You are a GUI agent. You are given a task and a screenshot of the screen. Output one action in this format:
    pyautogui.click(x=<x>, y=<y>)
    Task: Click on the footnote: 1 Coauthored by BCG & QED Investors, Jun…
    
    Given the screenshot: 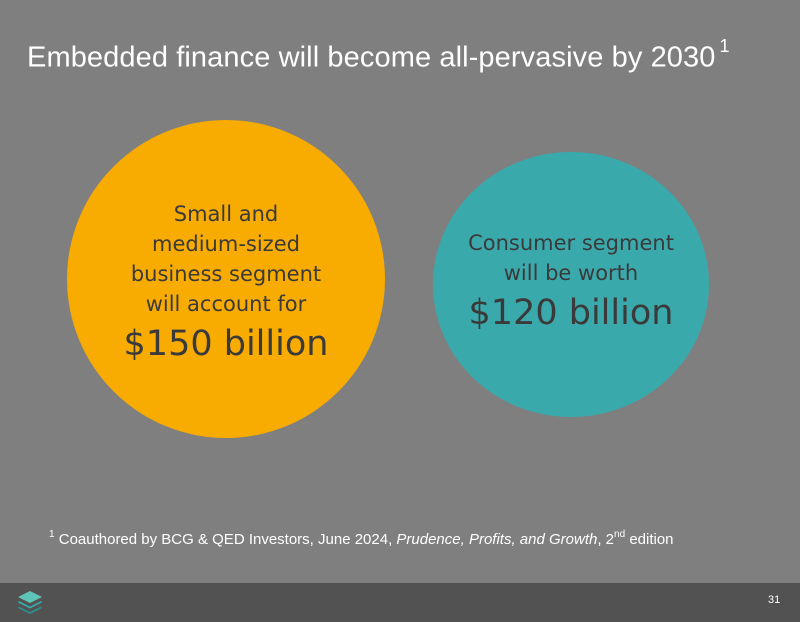 What is the action you would take?
    pyautogui.click(x=361, y=538)
    